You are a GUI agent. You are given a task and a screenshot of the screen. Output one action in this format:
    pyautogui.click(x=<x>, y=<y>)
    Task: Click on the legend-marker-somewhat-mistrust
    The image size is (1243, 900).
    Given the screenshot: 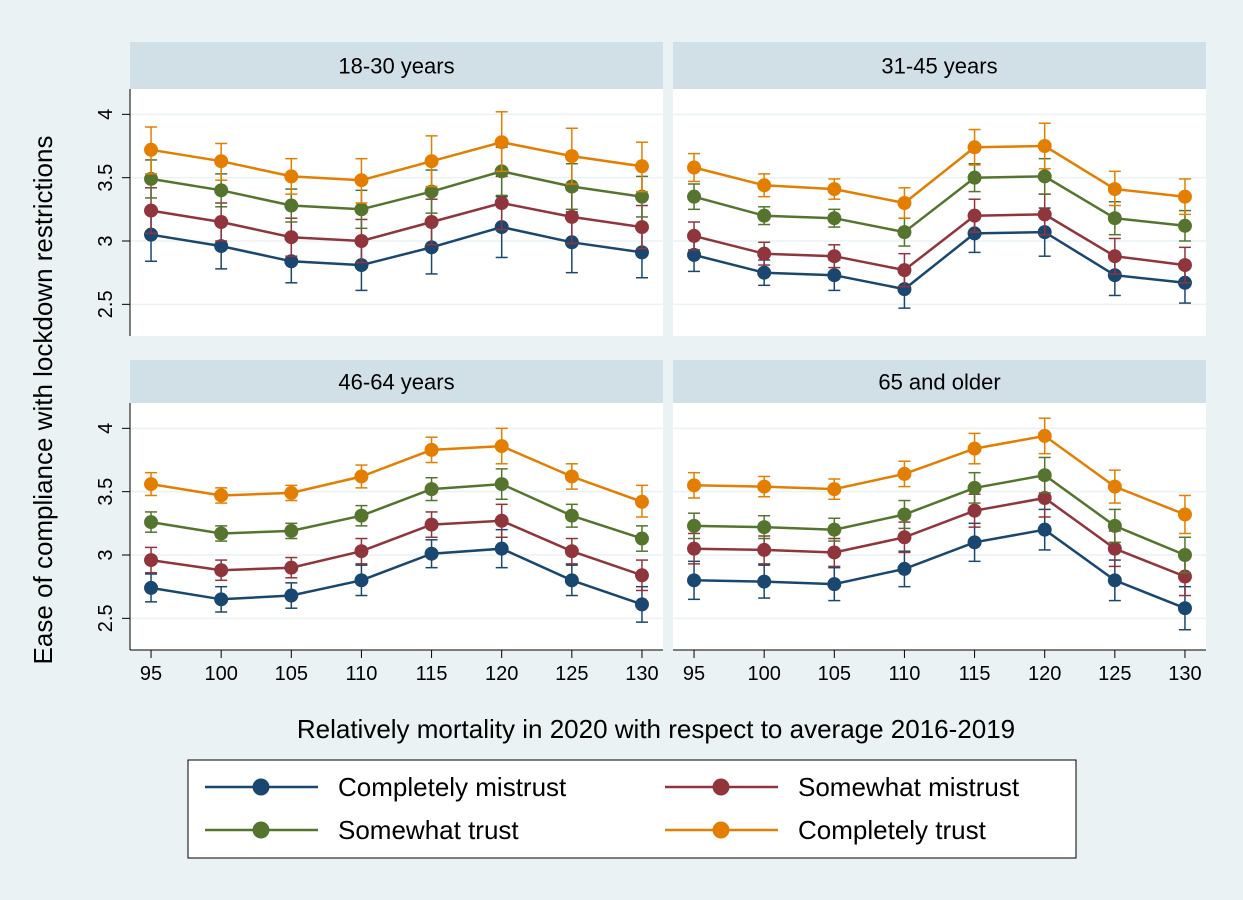 What is the action you would take?
    pyautogui.click(x=721, y=787)
    